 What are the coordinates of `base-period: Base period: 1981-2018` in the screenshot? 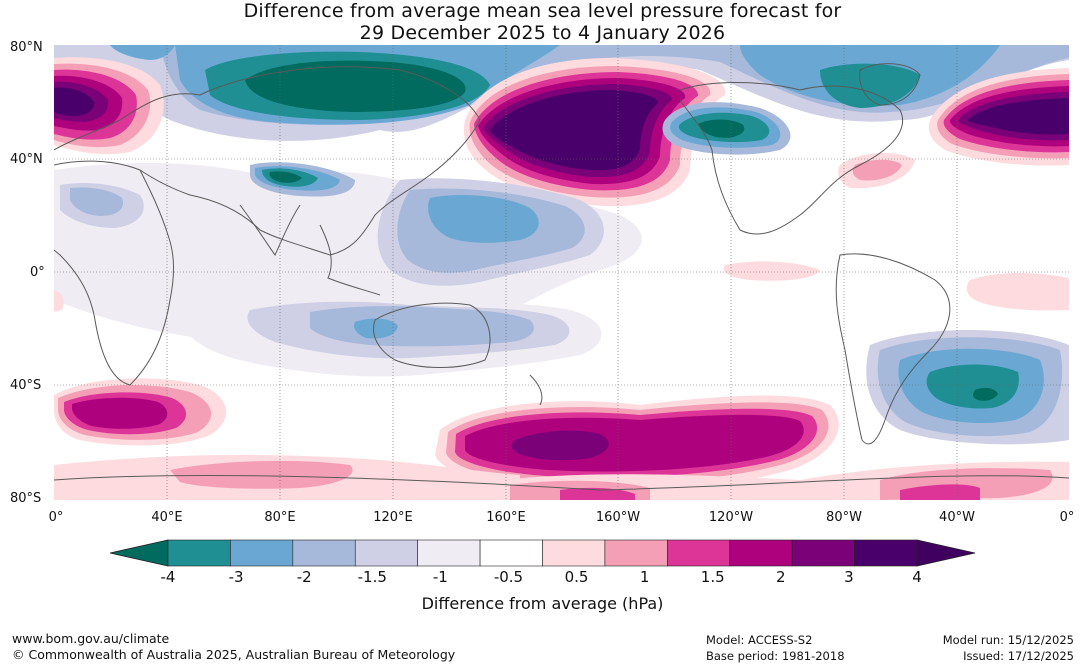 It's located at (775, 656).